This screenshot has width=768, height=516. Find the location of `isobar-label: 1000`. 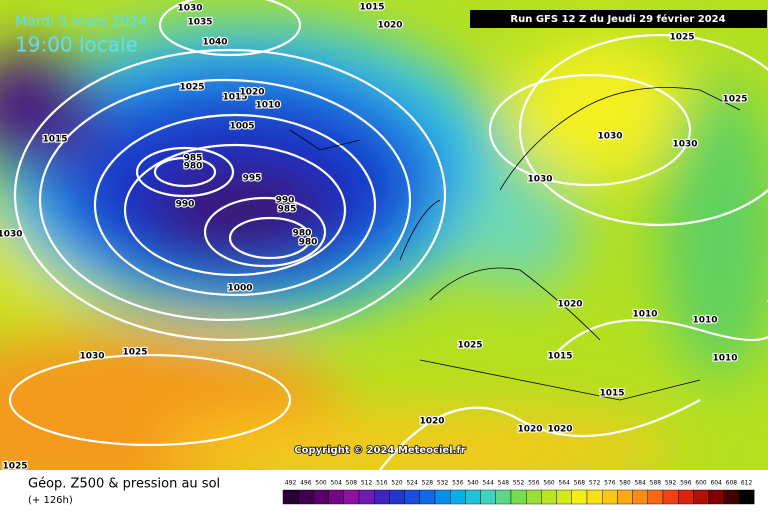

isobar-label: 1000 is located at coordinates (239, 289).